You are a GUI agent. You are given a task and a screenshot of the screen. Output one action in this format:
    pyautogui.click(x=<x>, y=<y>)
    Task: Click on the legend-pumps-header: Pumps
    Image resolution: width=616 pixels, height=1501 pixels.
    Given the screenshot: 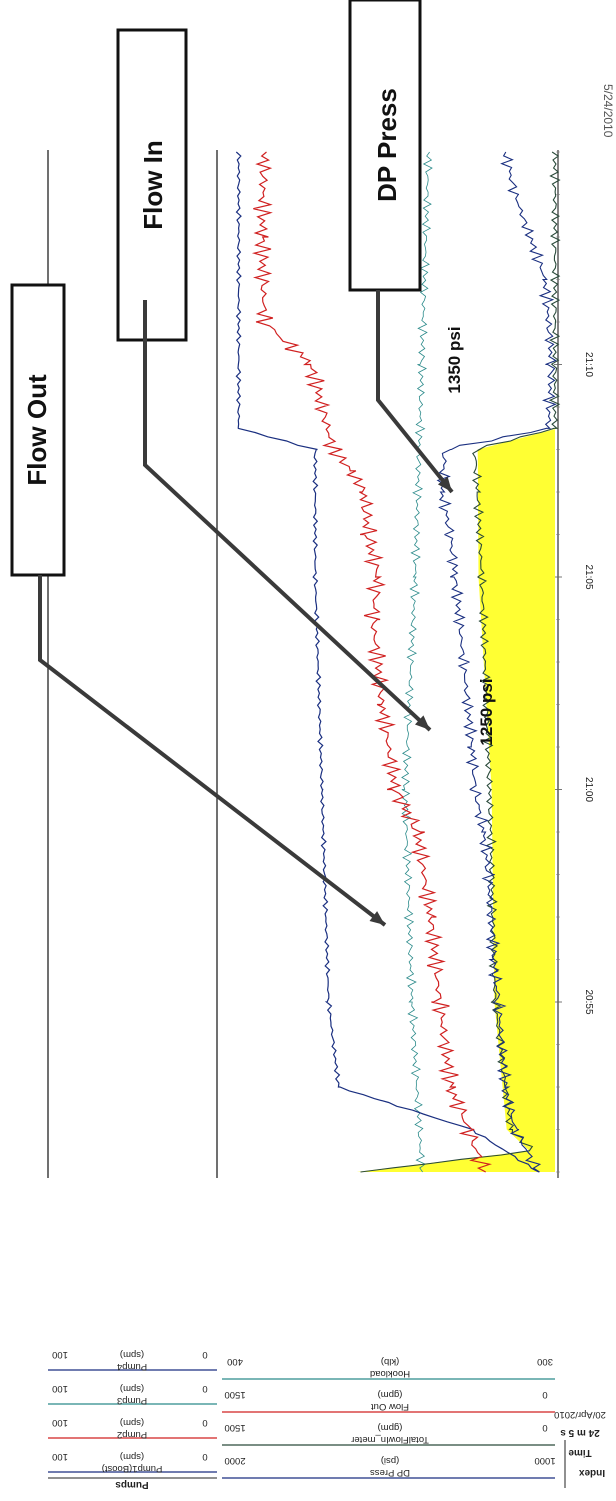 What is the action you would take?
    pyautogui.click(x=132, y=1484)
    